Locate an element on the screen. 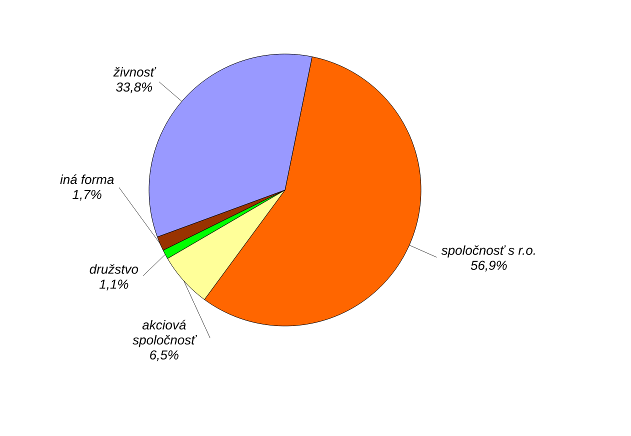 Image resolution: width=631 pixels, height=436 pixels. slice-label: družstvo is located at coordinates (114, 269).